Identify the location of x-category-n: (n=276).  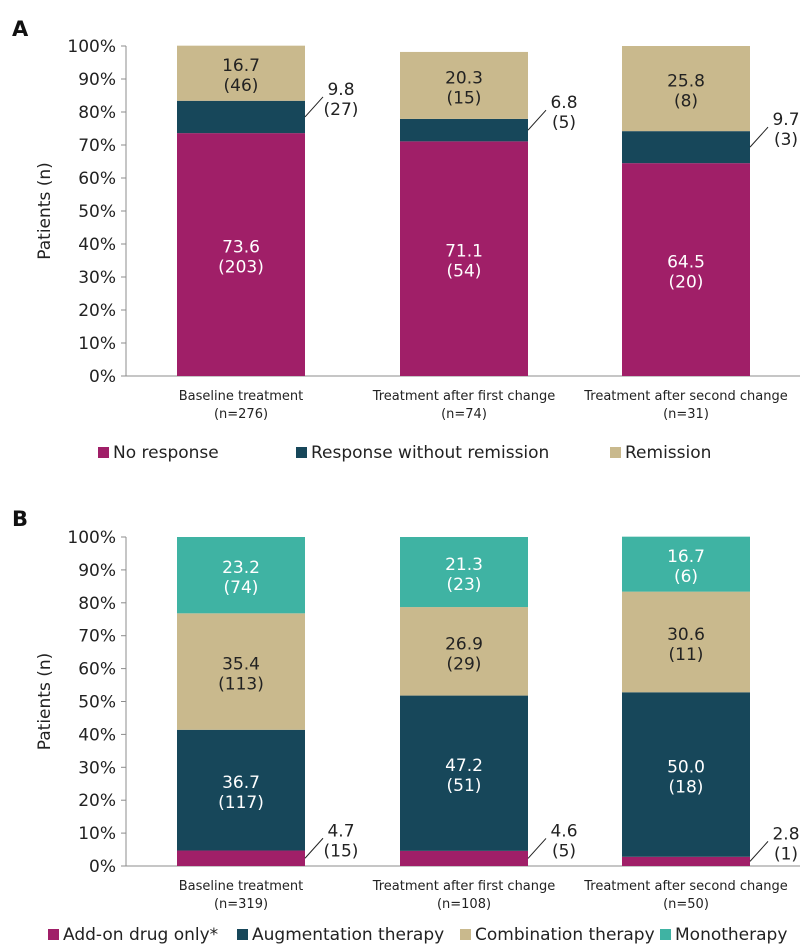
(241, 414).